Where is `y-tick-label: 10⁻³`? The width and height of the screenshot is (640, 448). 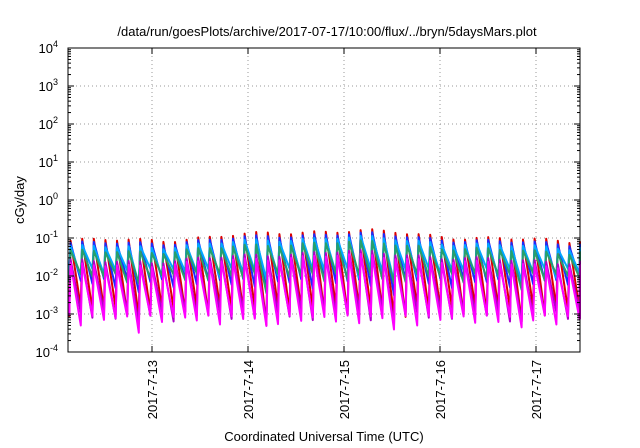 y-tick-label: 10⁻³ is located at coordinates (47, 313).